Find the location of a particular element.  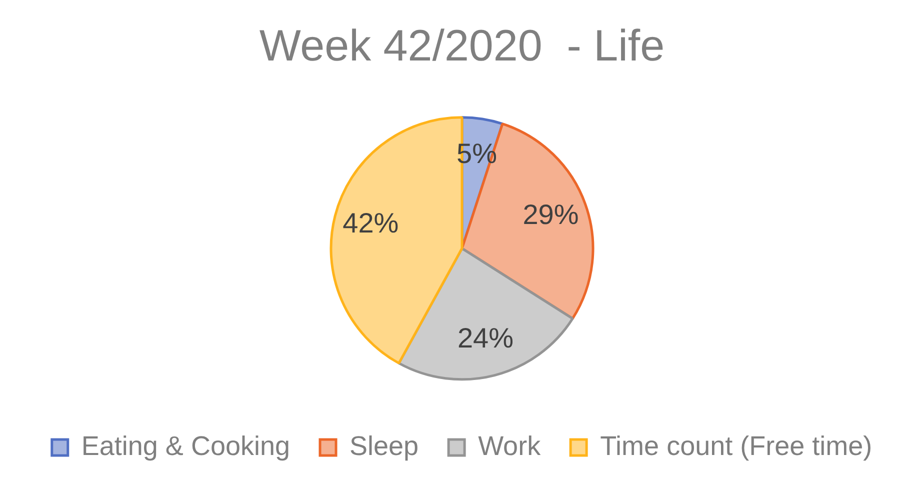

data-label: 24% is located at coordinates (485, 338).